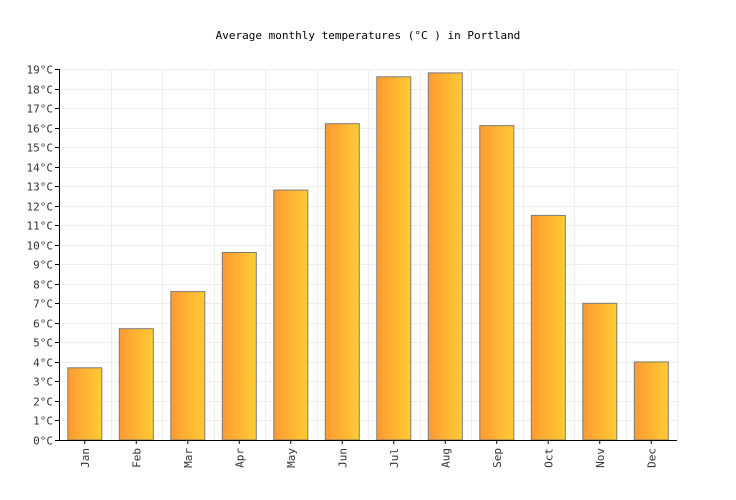 This screenshot has width=736, height=500. I want to click on y-tick-label: 2°C, so click(43, 402).